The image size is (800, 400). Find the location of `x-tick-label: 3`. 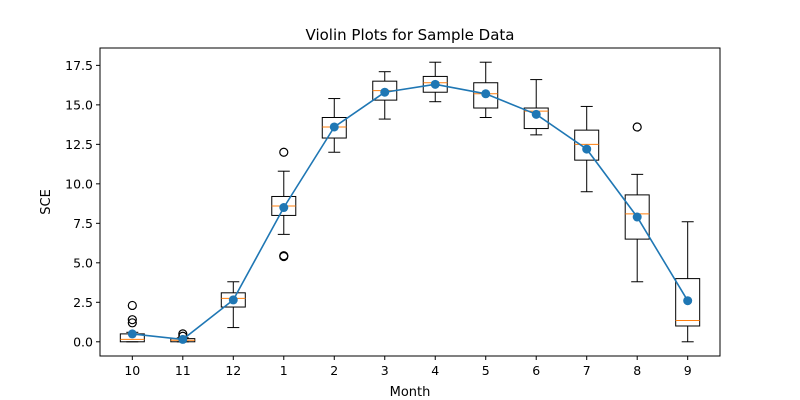

x-tick-label: 3 is located at coordinates (385, 370).